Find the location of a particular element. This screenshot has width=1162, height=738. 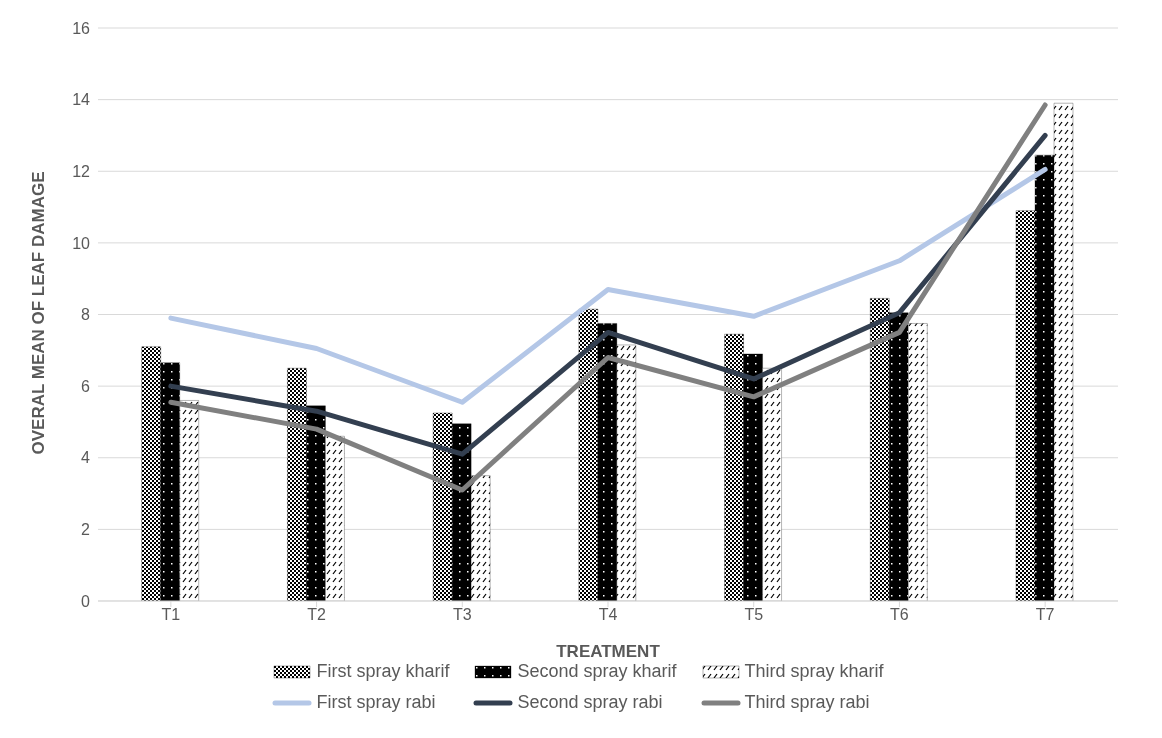

legend-label: First spray rabi is located at coordinates (376, 702).